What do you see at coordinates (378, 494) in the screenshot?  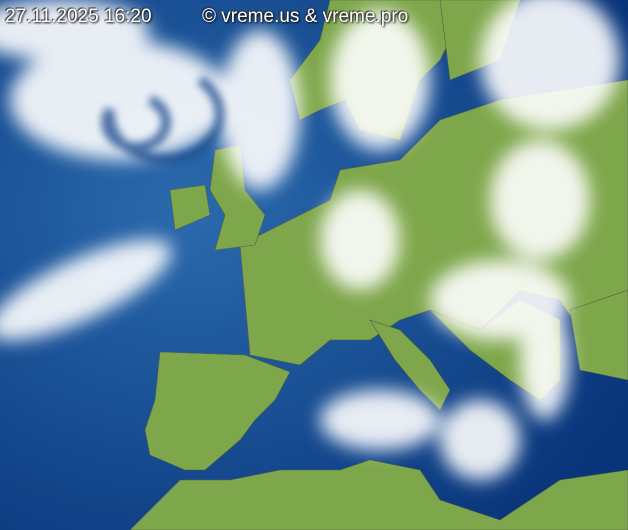 I see `north-africa` at bounding box center [378, 494].